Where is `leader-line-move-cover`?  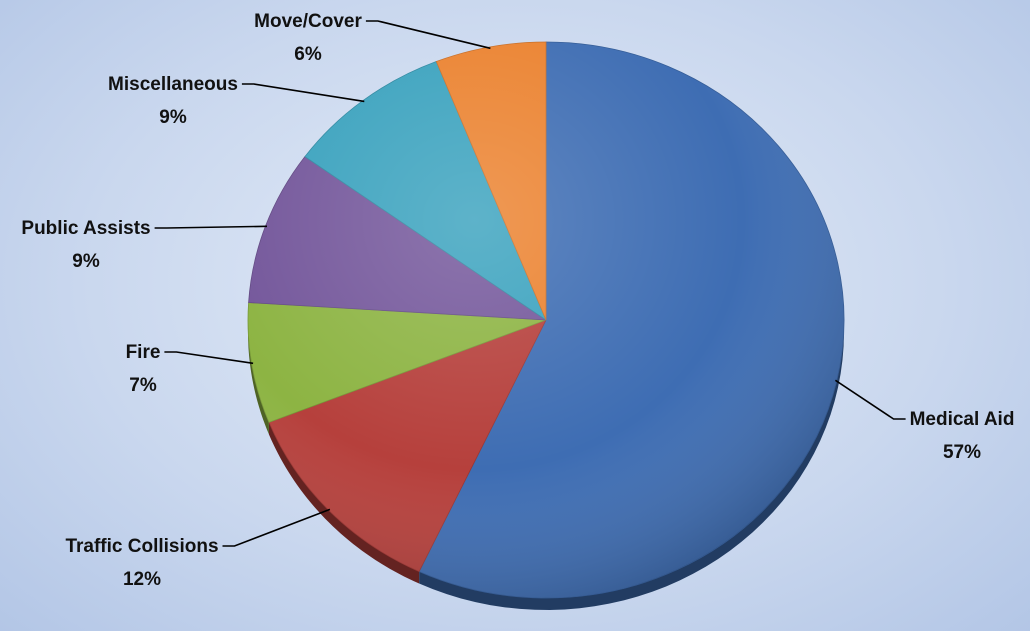 leader-line-move-cover is located at coordinates (428, 35).